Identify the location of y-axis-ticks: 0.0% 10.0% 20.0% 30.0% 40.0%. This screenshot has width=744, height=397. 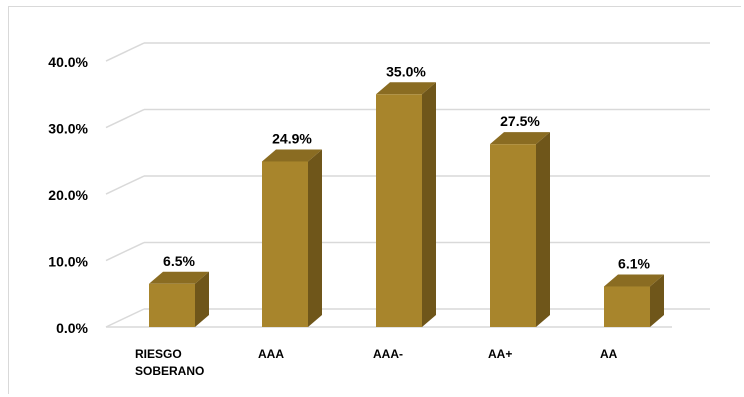
(68, 195).